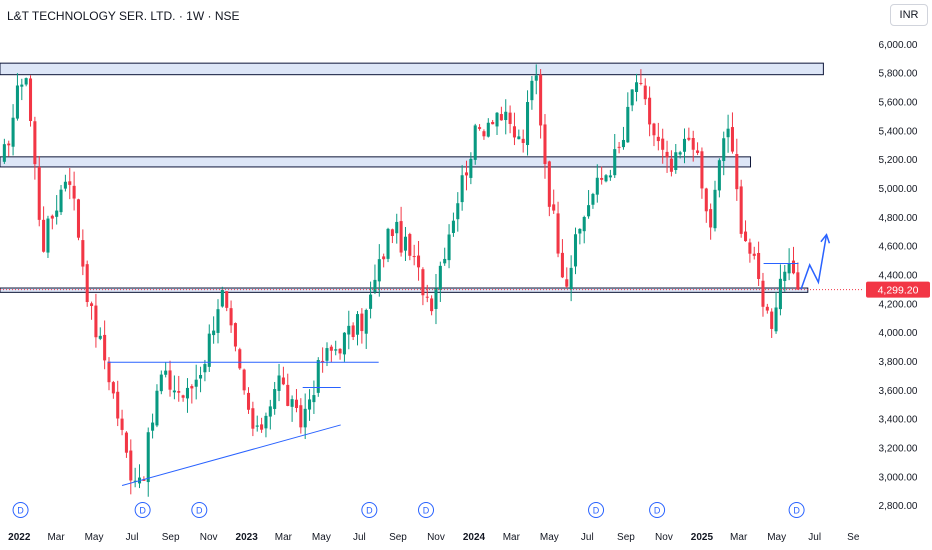  I want to click on y-tick-label: 3,800.00, so click(898, 362).